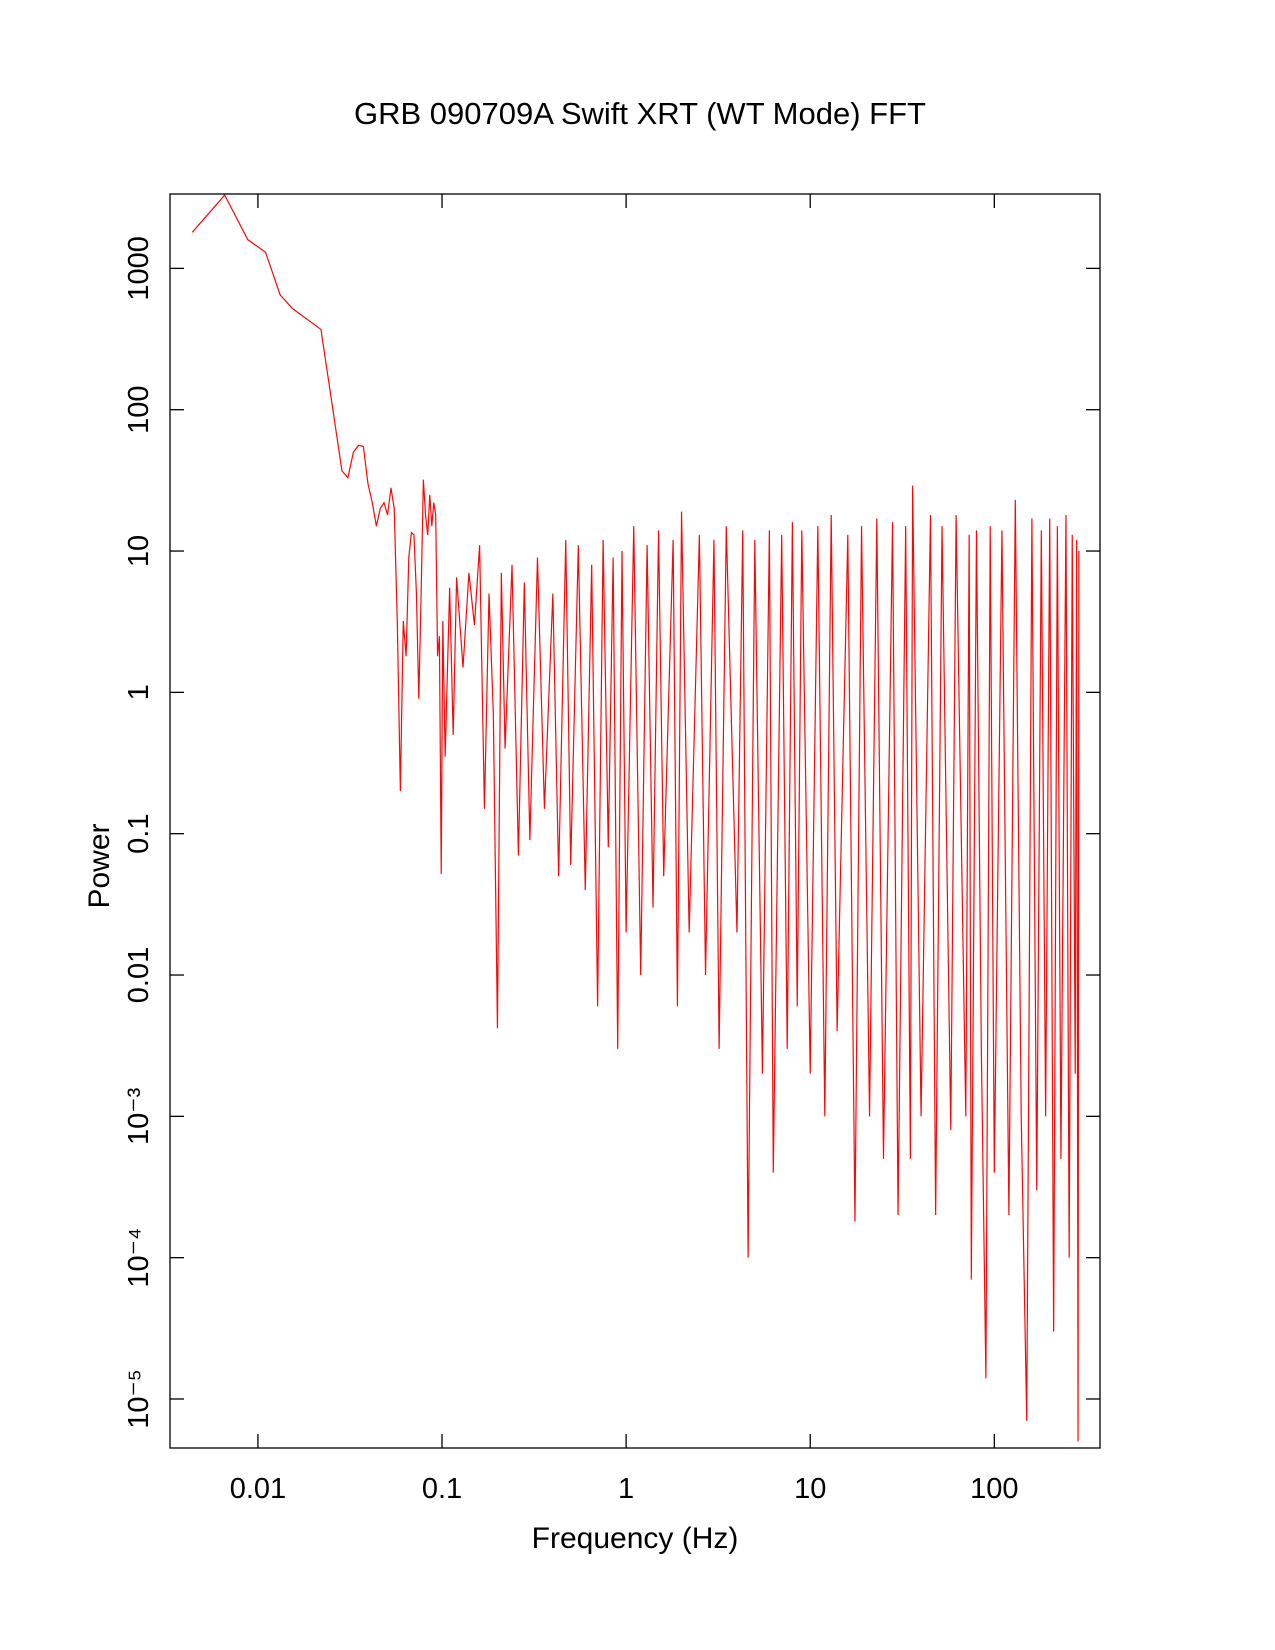 The height and width of the screenshot is (1650, 1275). Describe the element at coordinates (139, 1116) in the screenshot. I see `y-tick-label: 10⁻³` at that location.